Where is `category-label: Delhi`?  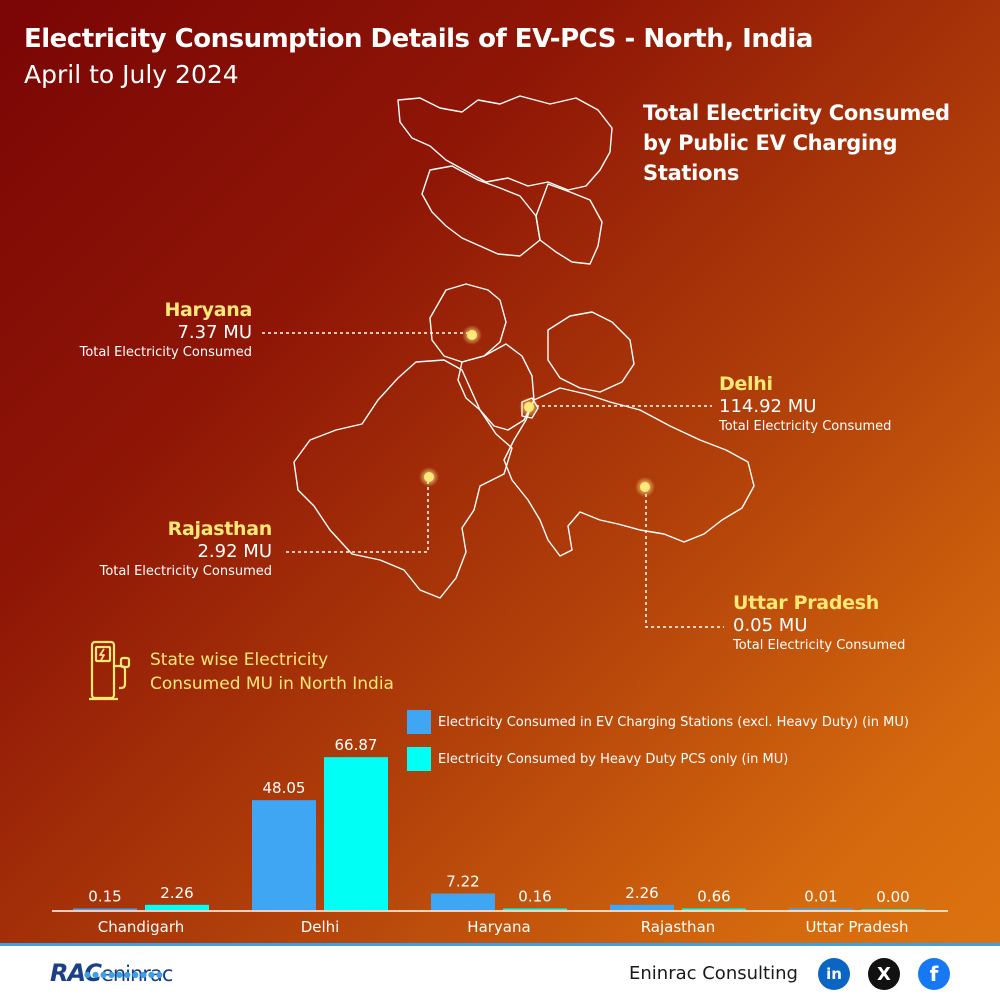
category-label: Delhi is located at coordinates (320, 927).